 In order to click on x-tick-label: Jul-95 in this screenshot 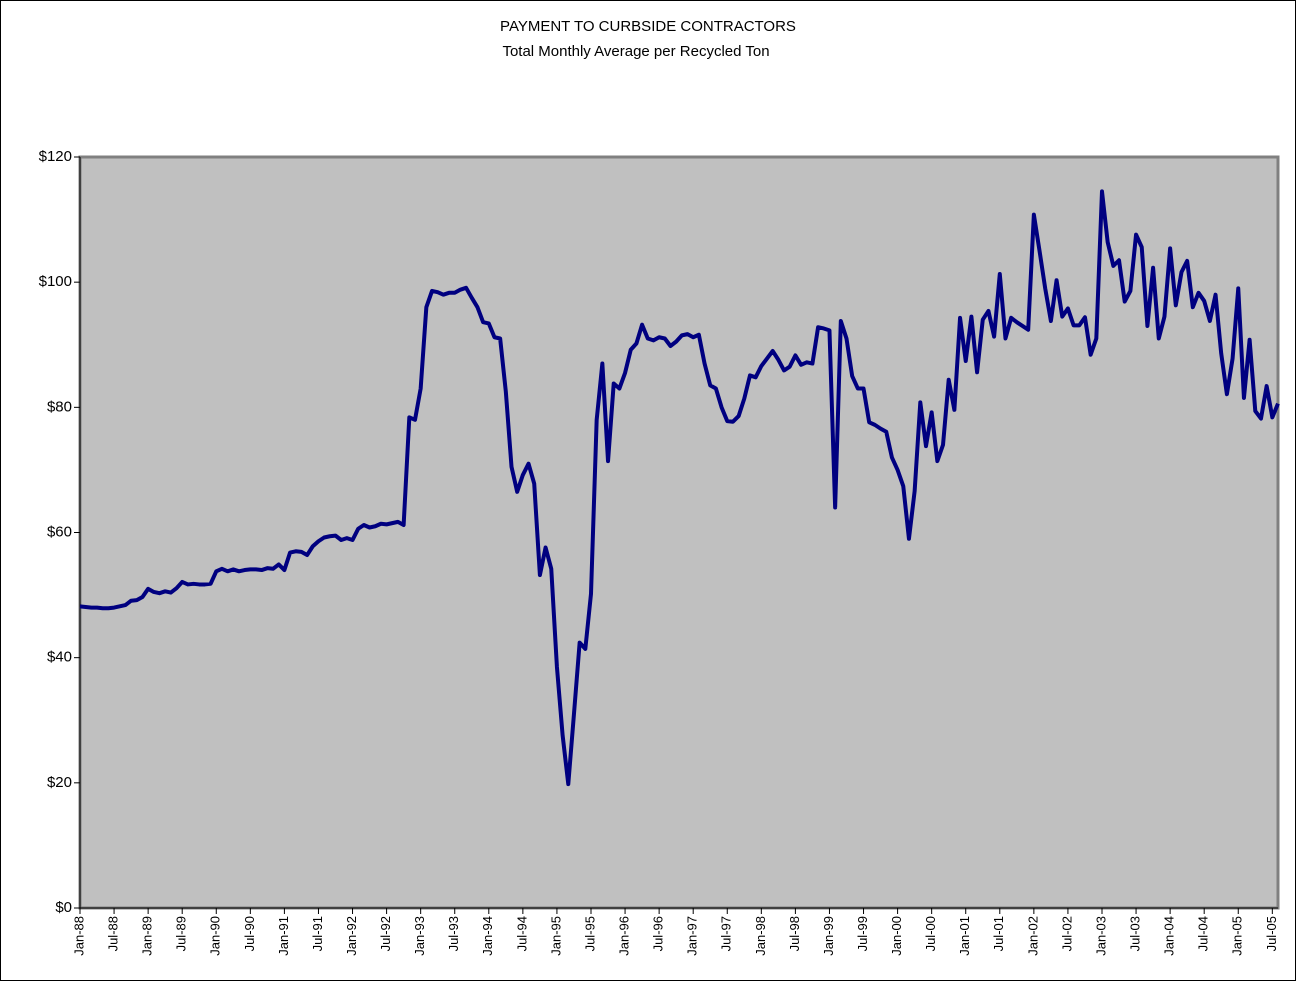, I will do `click(589, 933)`.